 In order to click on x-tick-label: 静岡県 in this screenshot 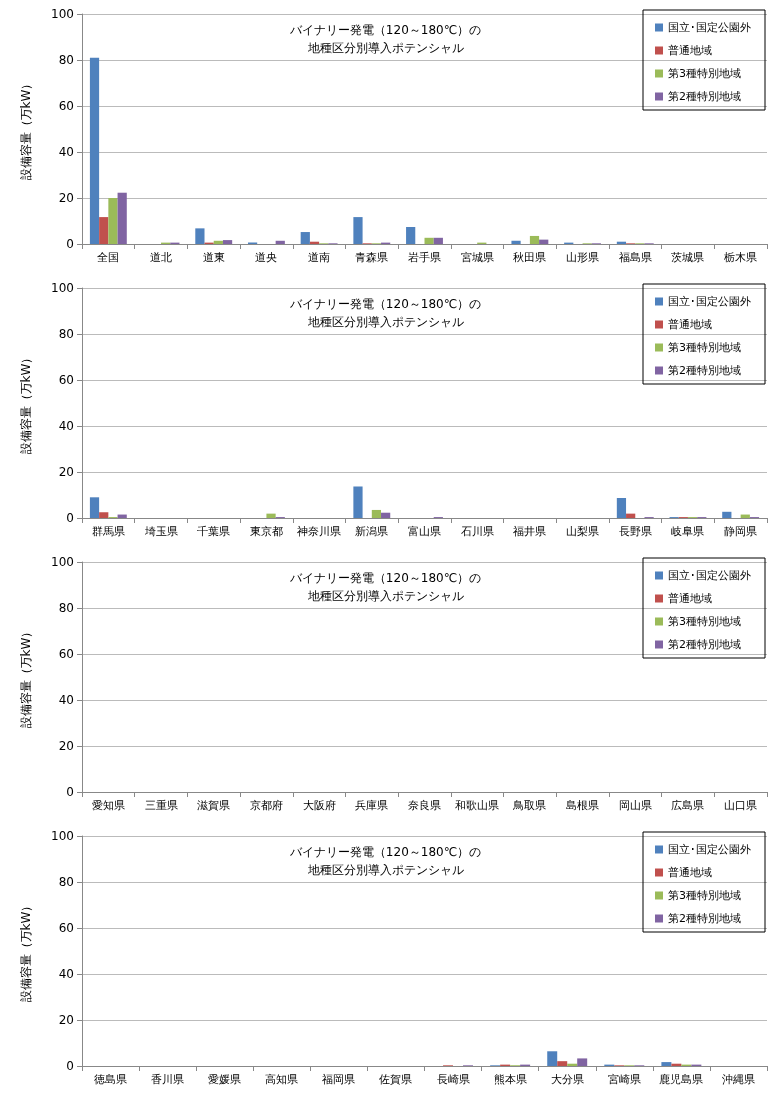, I will do `click(741, 531)`.